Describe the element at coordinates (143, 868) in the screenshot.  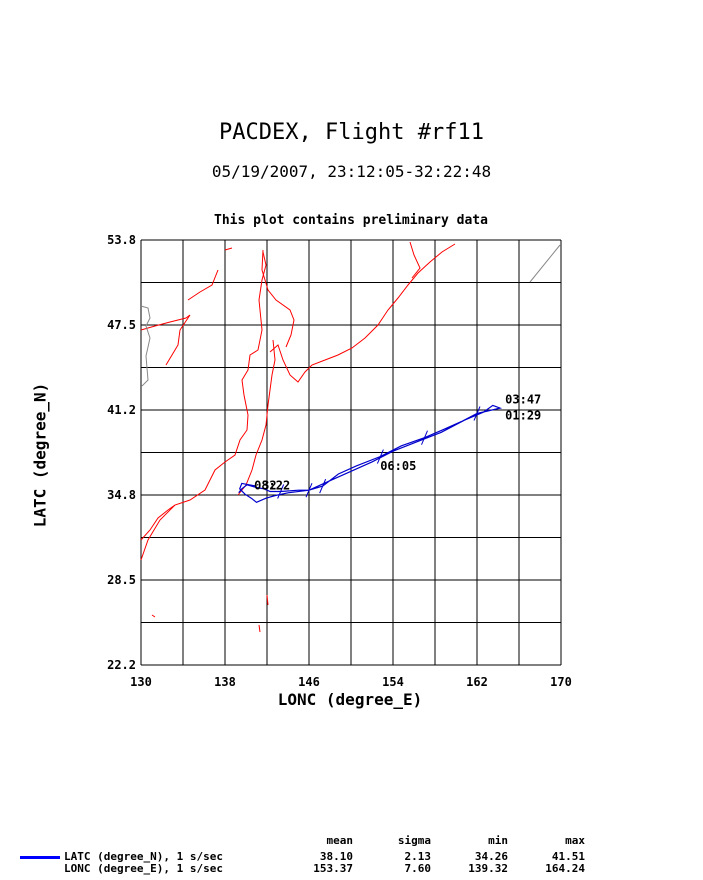
I see `stats-row-lonc-name: LONC (degree_E), 1 s/sec` at that location.